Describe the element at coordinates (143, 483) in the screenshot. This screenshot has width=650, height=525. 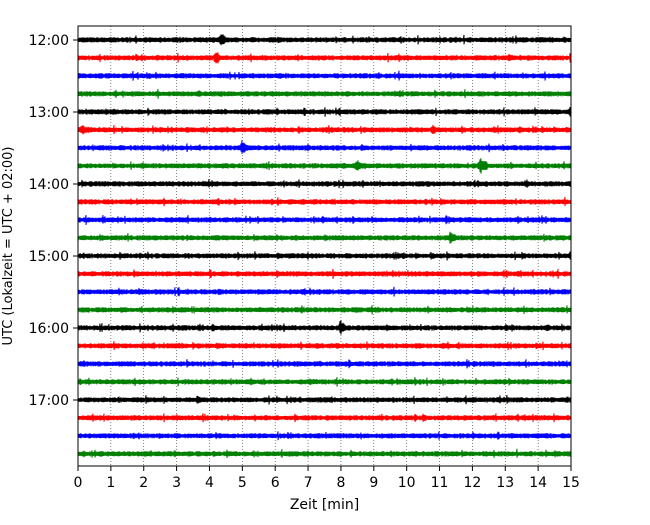
I see `x-tick-label-2: 2` at that location.